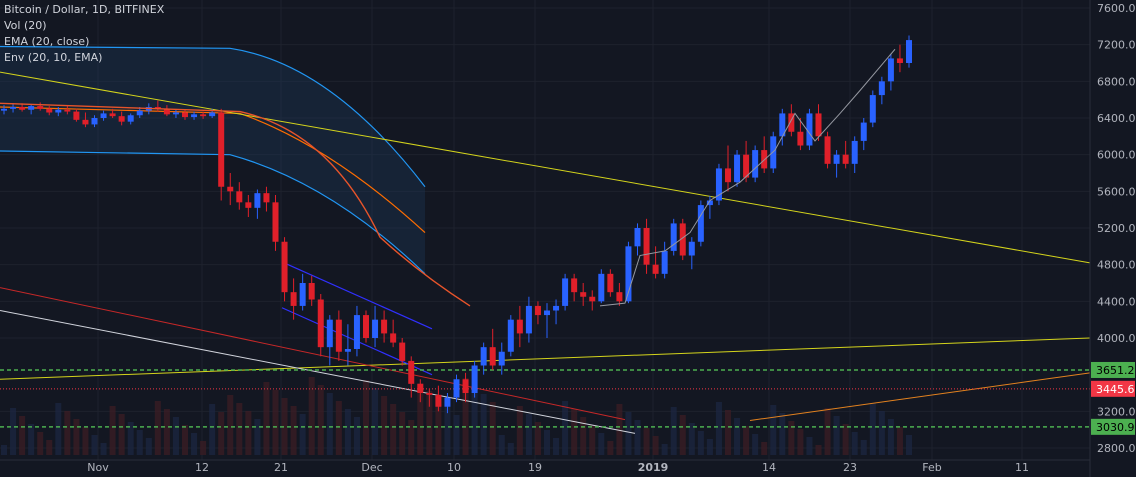 This screenshot has height=477, width=1136. What do you see at coordinates (1116, 81) in the screenshot?
I see `price-tick-label: 6800.0` at bounding box center [1116, 81].